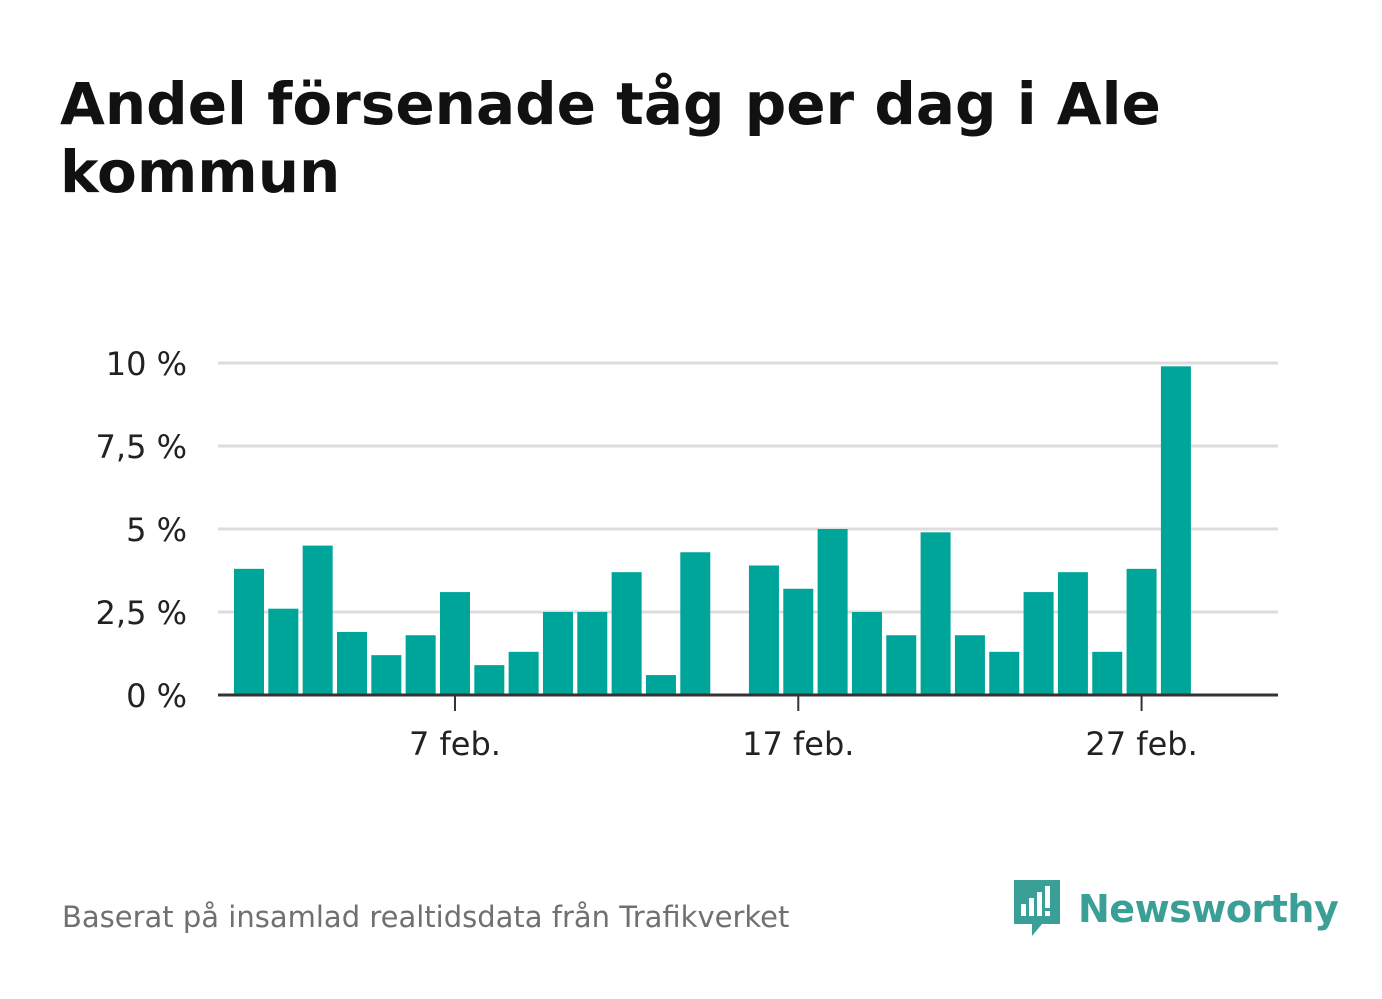 This screenshot has height=999, width=1382. Describe the element at coordinates (610, 138) in the screenshot. I see `chart-title: Andel försenade tåg per dag i Ale kommun` at that location.